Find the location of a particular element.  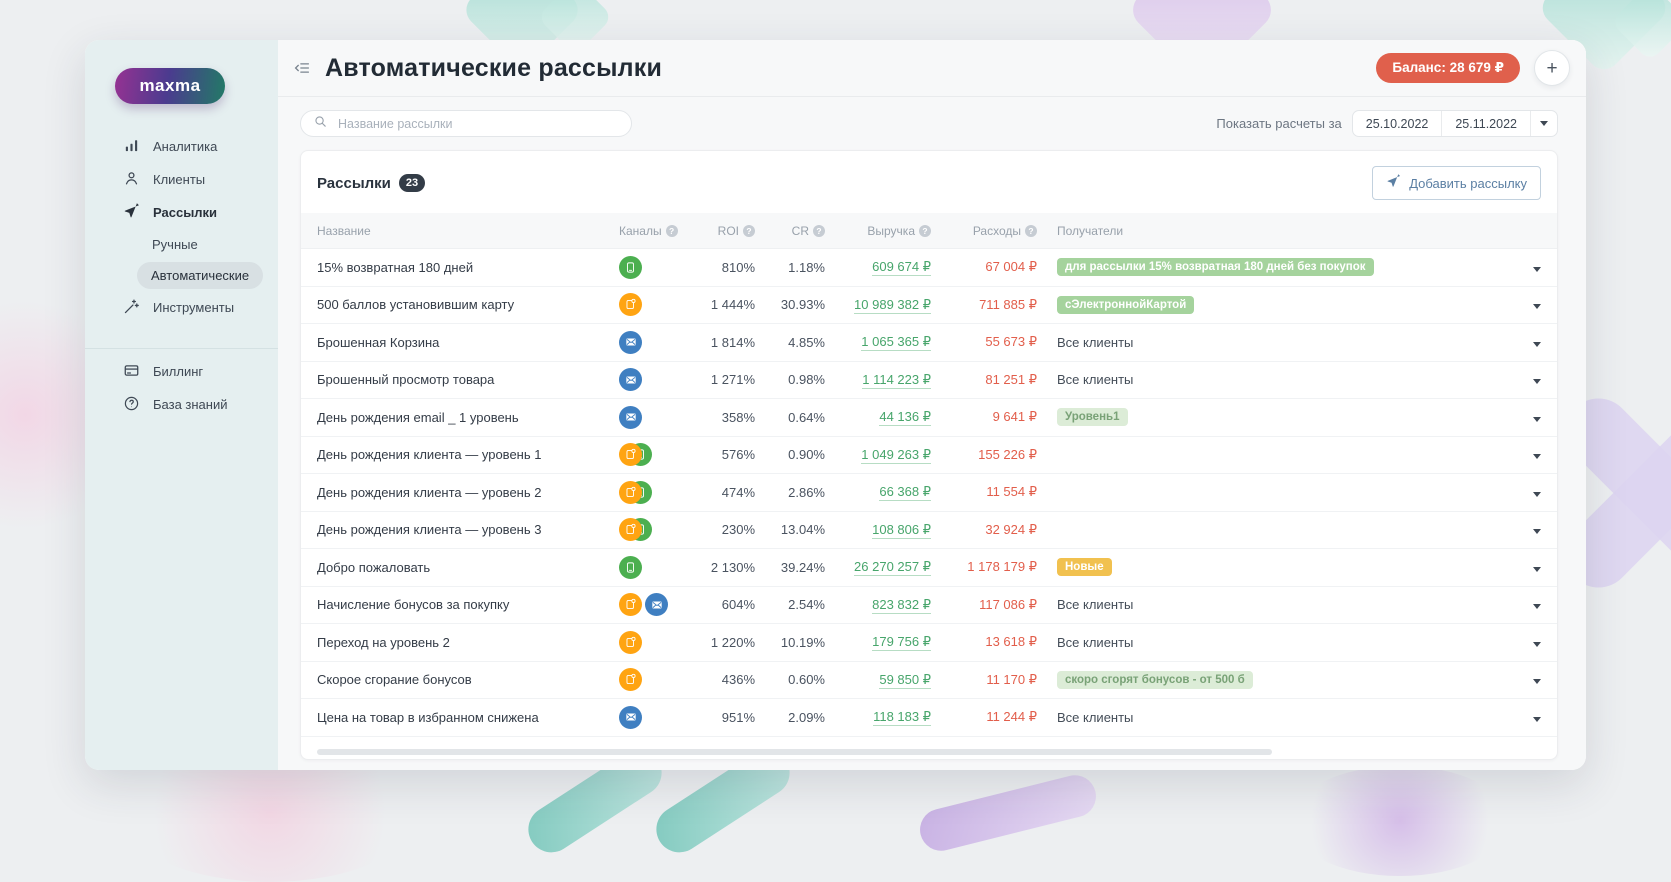

revenue-value: 44 136 ₽ is located at coordinates (905, 418).